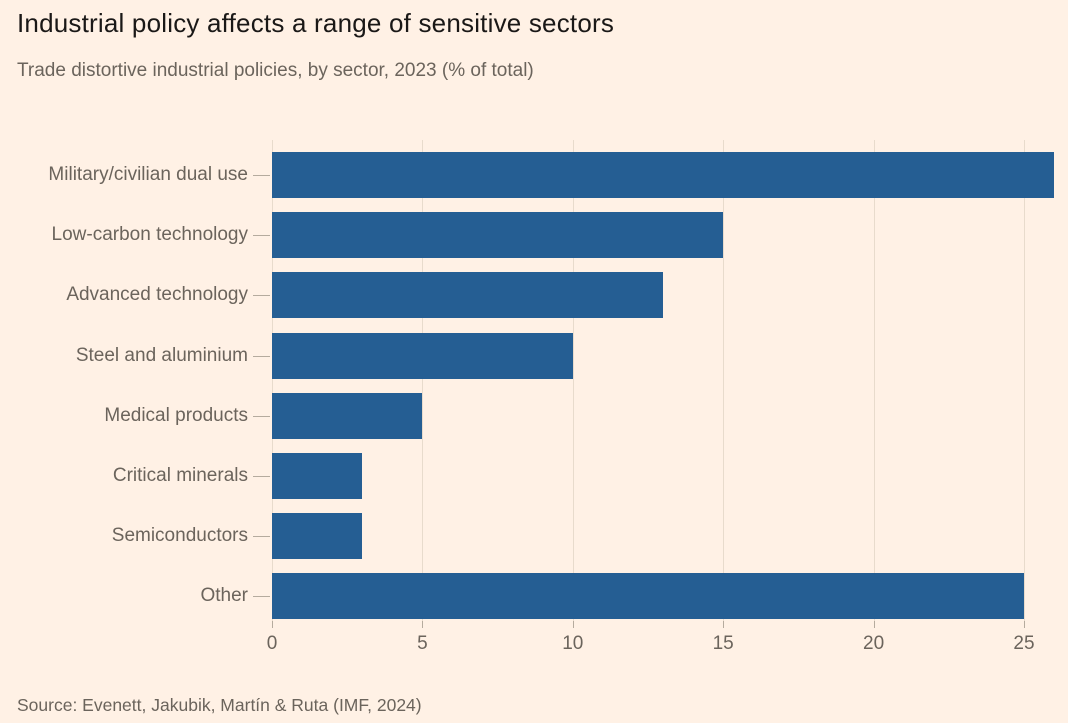 The height and width of the screenshot is (723, 1068). What do you see at coordinates (149, 235) in the screenshot?
I see `category-label: Low-carbon technology` at bounding box center [149, 235].